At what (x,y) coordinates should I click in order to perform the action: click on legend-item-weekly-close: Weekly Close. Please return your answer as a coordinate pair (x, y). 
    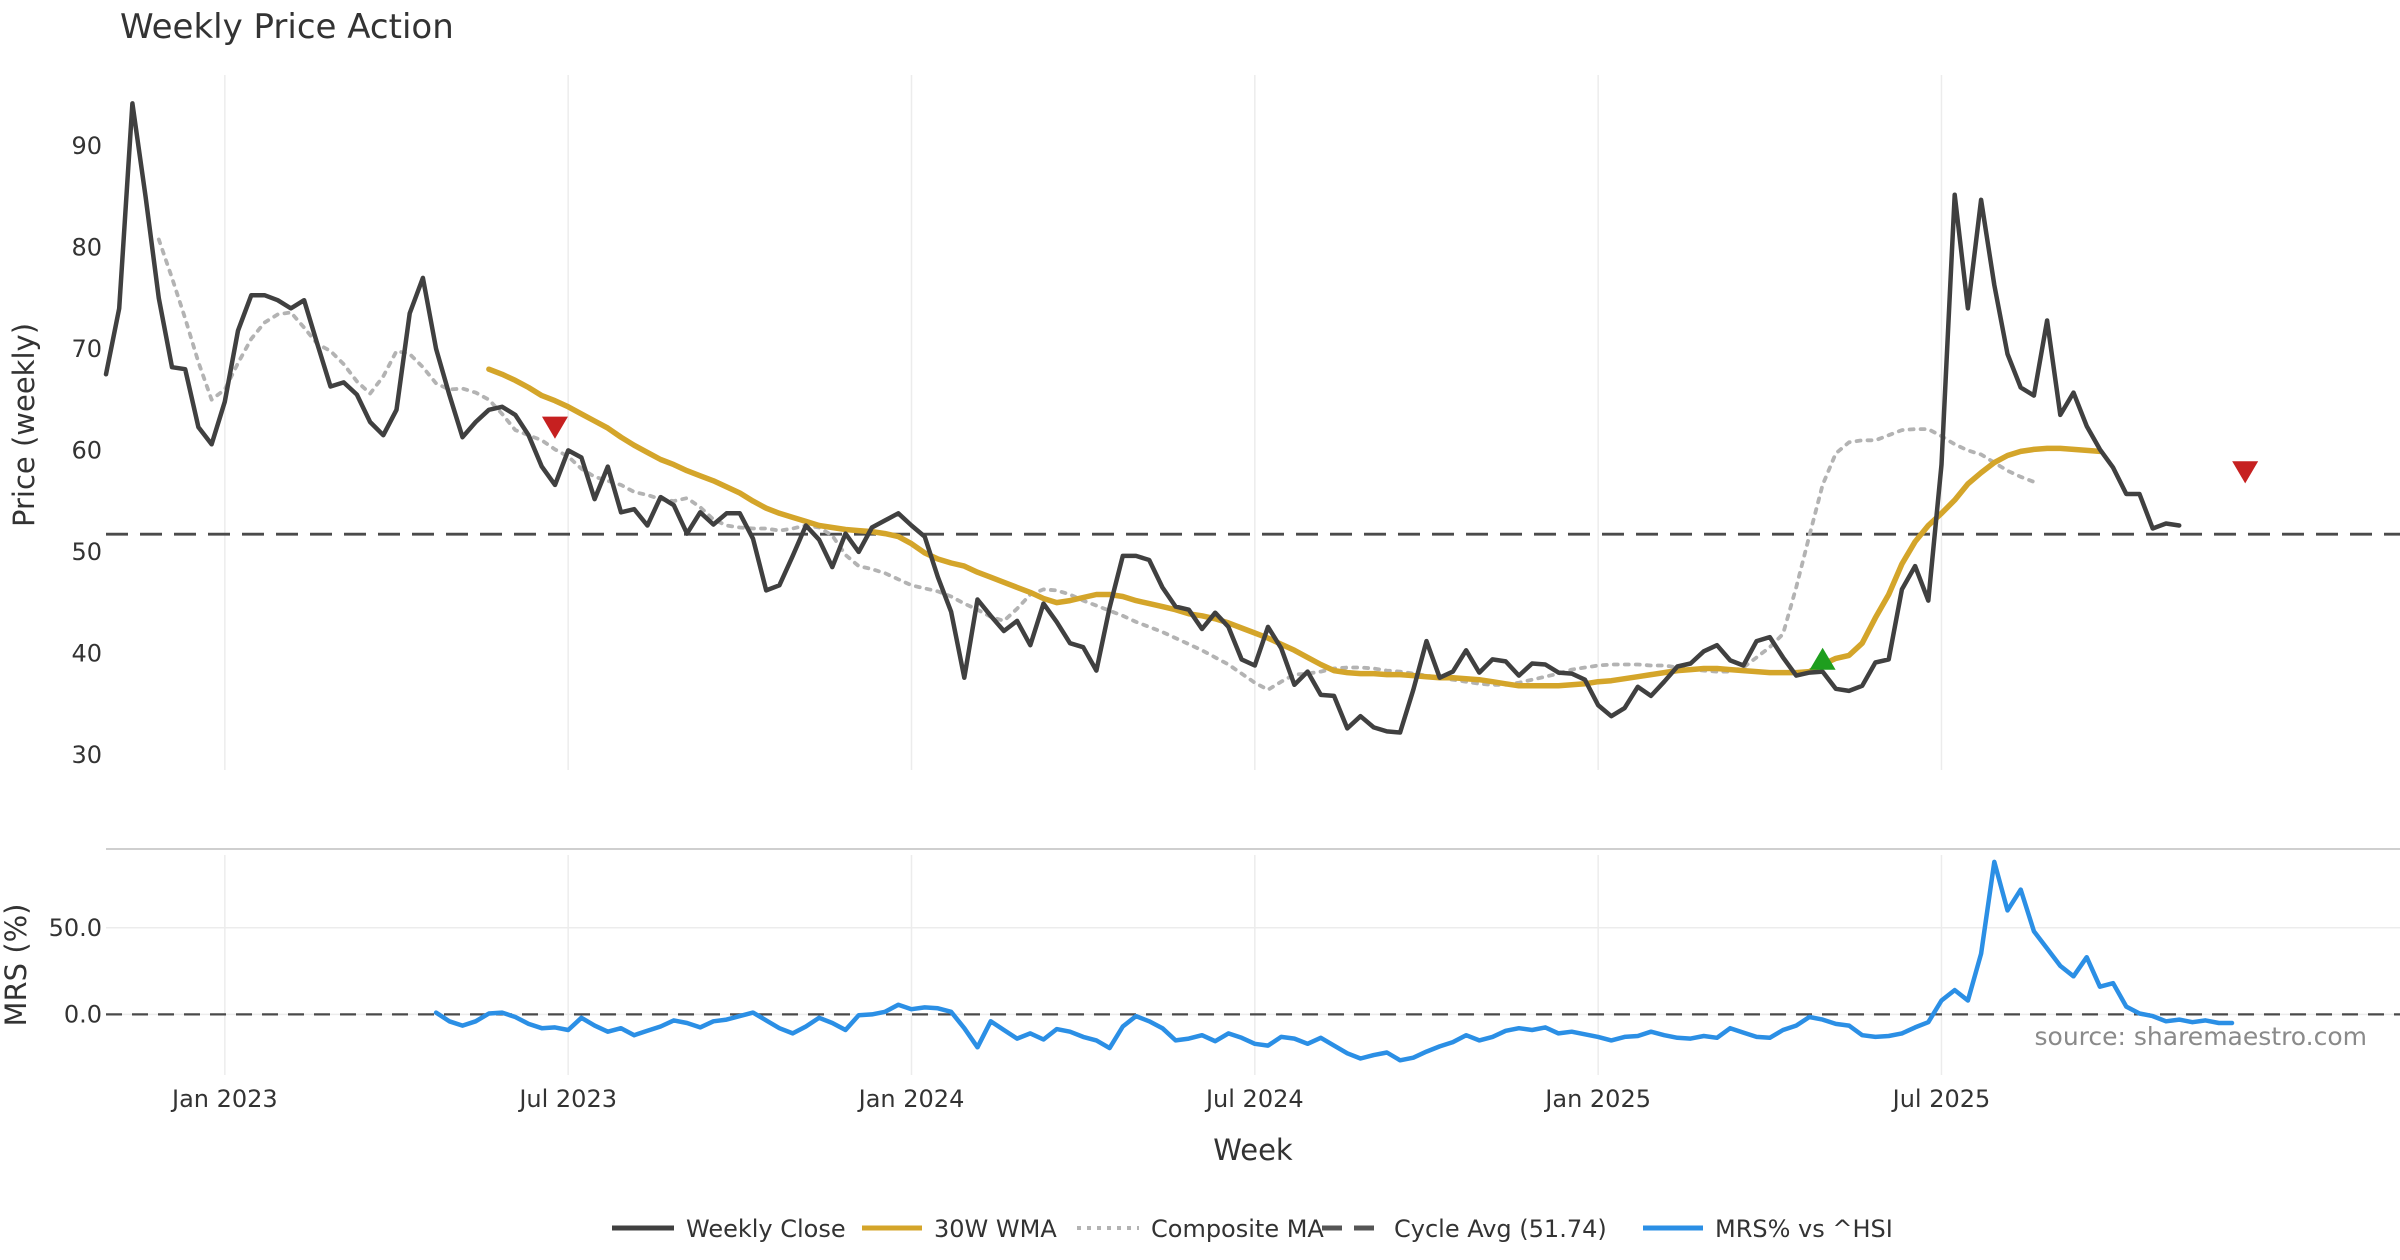
    Looking at the image, I should click on (729, 1229).